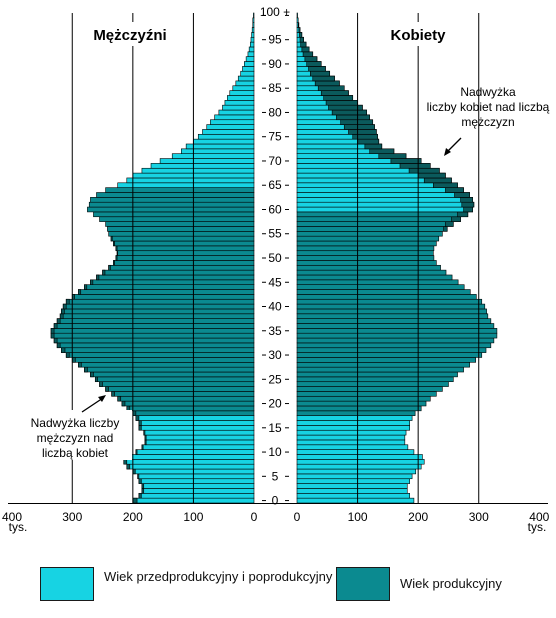 This screenshot has height=618, width=556. I want to click on age-label-100: 100 +, so click(275, 12).